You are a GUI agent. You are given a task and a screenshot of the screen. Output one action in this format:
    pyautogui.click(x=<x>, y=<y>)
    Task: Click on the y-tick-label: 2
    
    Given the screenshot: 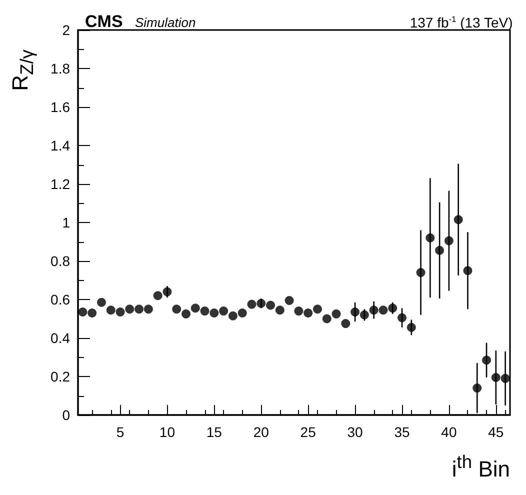 What is the action you would take?
    pyautogui.click(x=66, y=30)
    